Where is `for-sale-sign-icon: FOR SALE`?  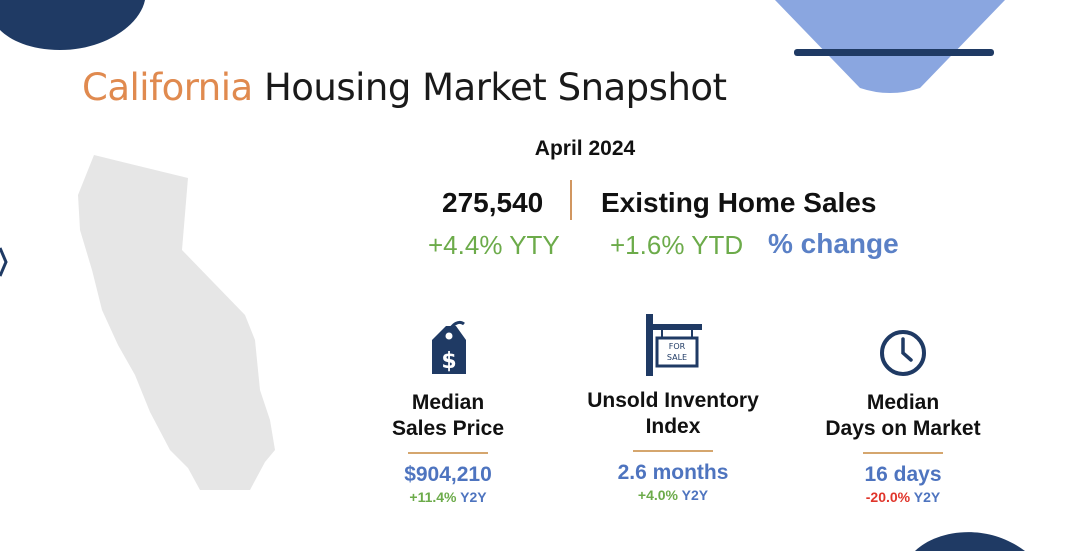
for-sale-sign-icon: FOR SALE is located at coordinates (674, 345).